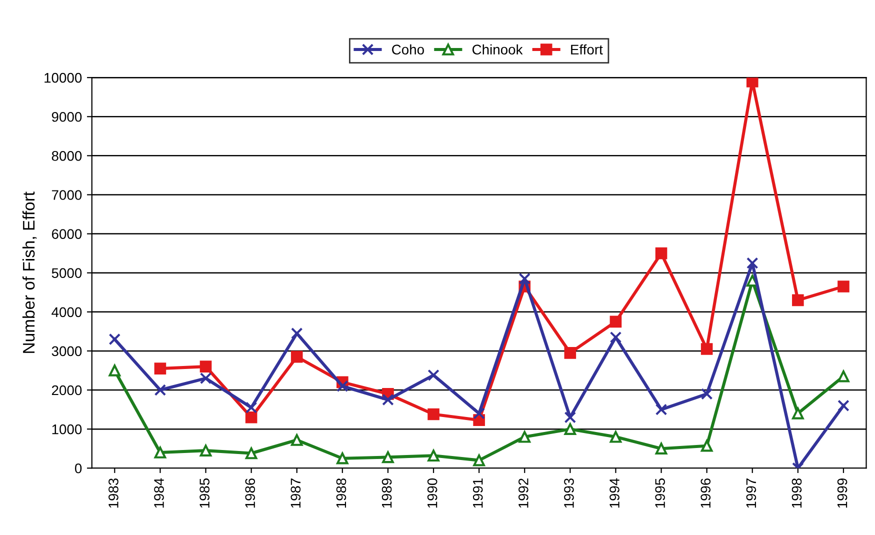 Image resolution: width=875 pixels, height=535 pixels. Describe the element at coordinates (569, 493) in the screenshot. I see `x-tick-label: 1993` at that location.